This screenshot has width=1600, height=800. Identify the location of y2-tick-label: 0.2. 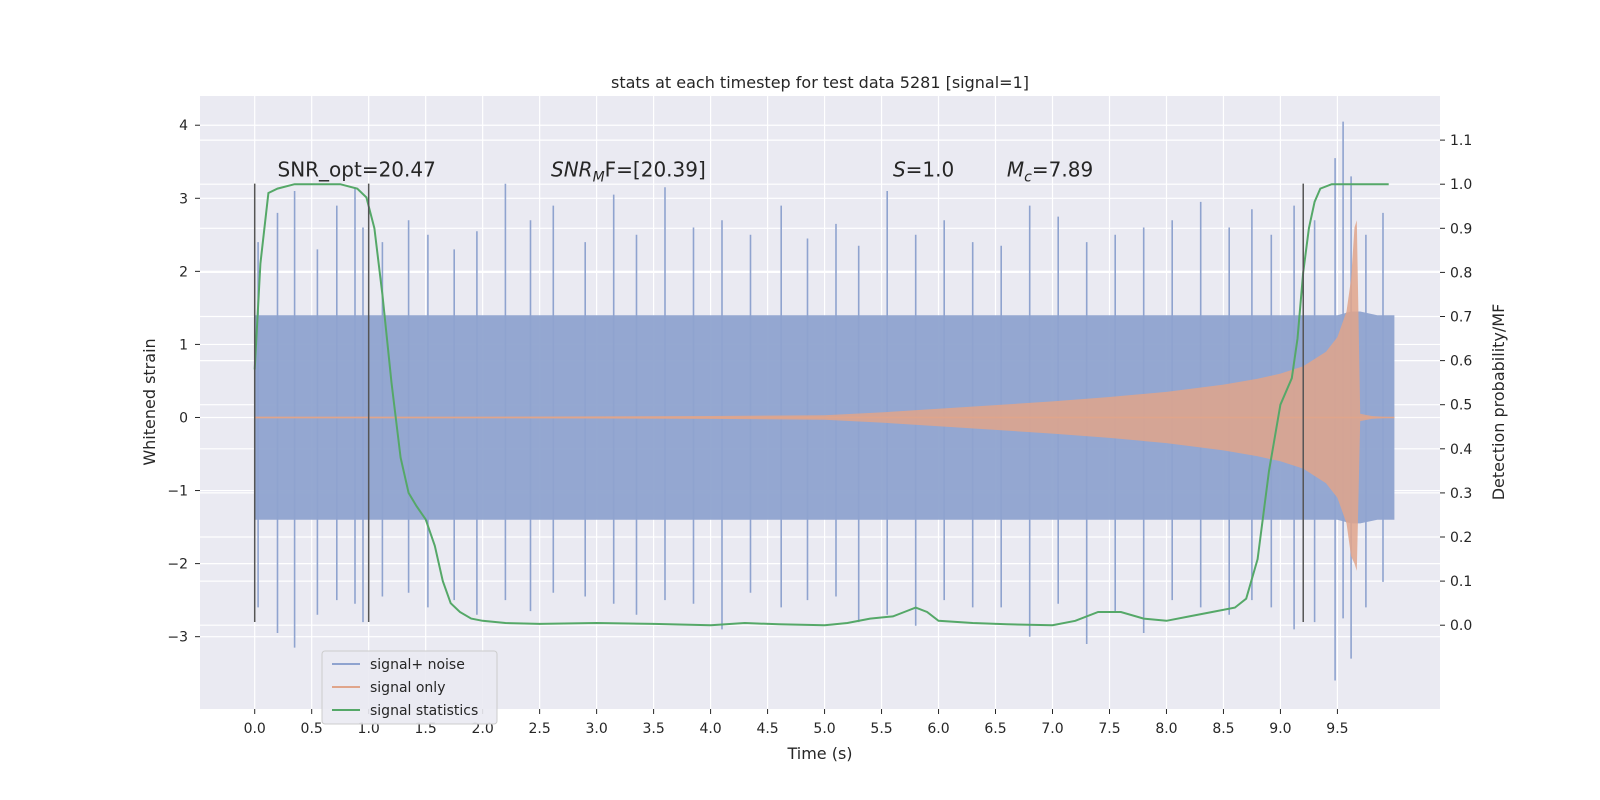
(1461, 538).